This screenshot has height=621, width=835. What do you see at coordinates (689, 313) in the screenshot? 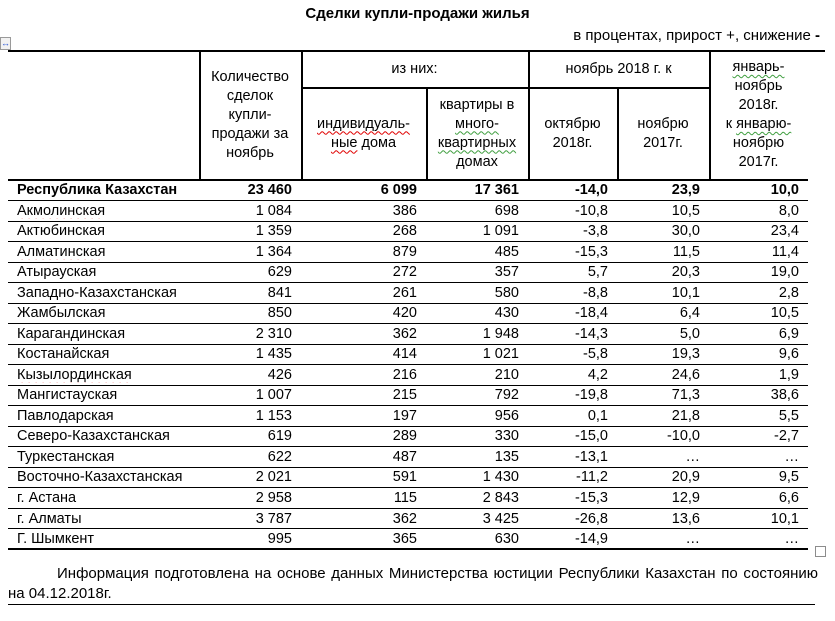
I see `cell-to_nov: 6,4` at bounding box center [689, 313].